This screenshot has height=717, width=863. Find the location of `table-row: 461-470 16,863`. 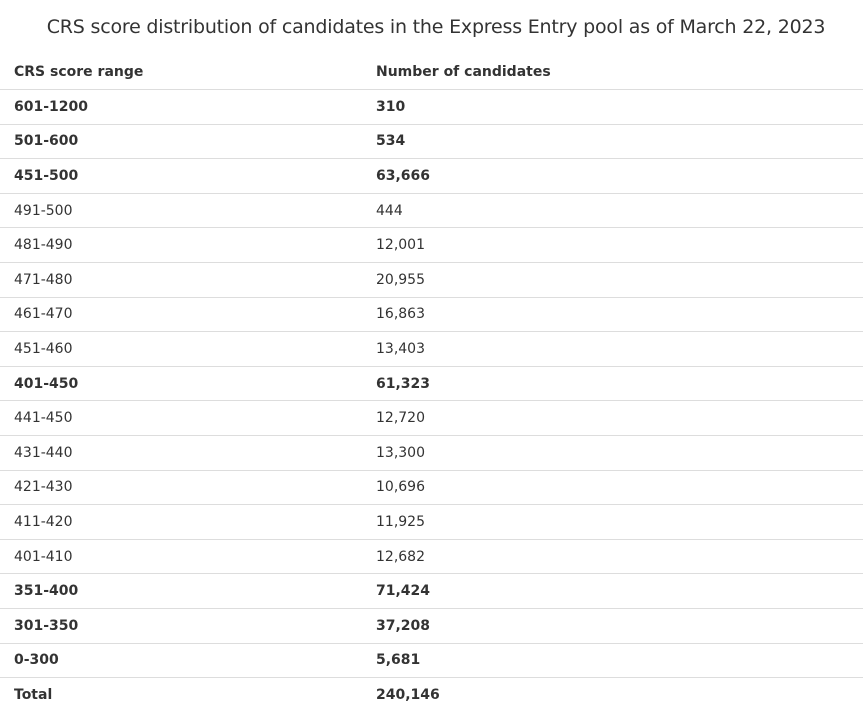

table-row: 461-470 16,863 is located at coordinates (431, 315).